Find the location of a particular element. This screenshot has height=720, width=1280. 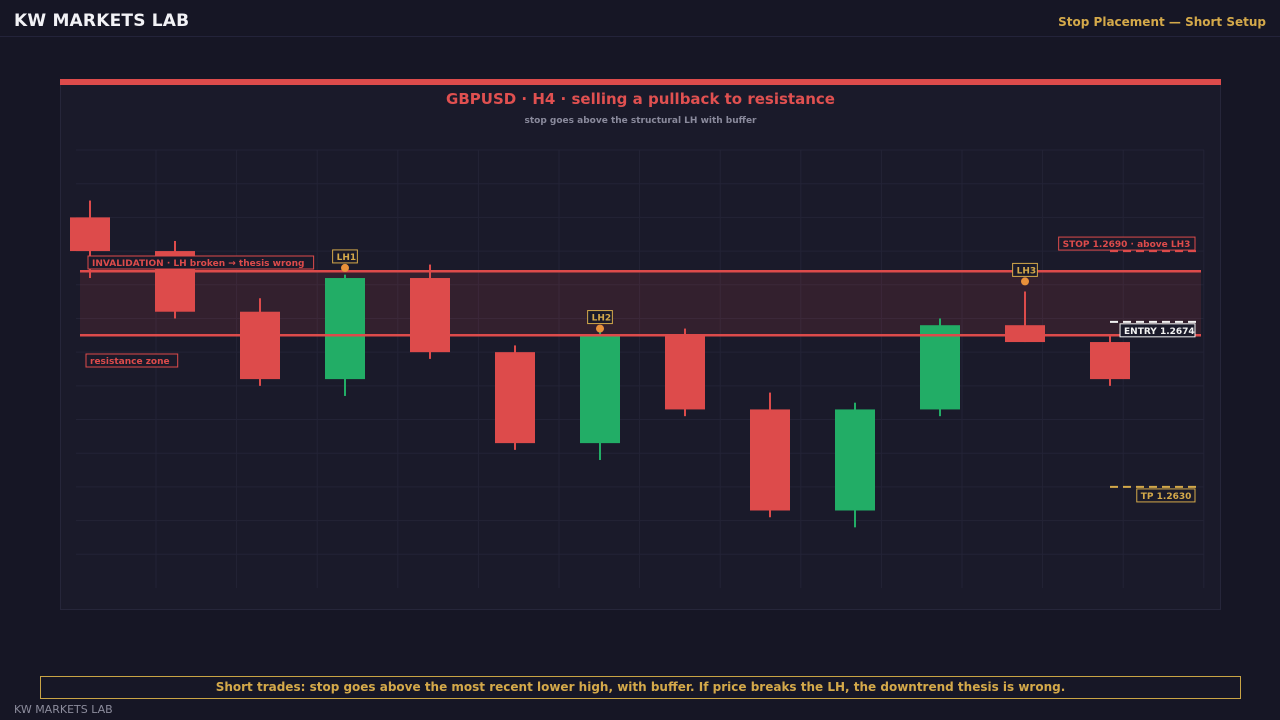

chart-panel-accent-bar is located at coordinates (640, 82).